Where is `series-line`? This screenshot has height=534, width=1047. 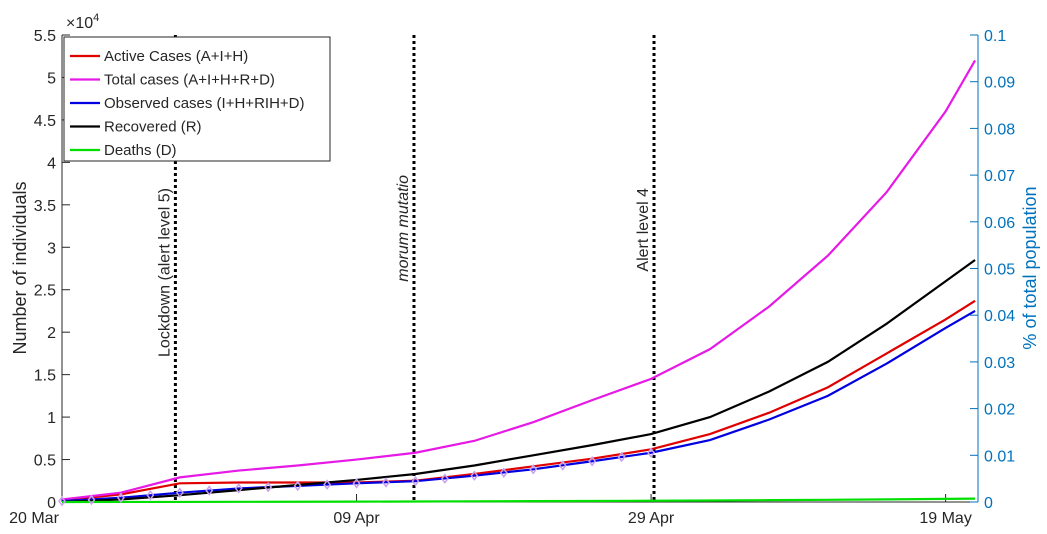
series-line is located at coordinates (518, 500).